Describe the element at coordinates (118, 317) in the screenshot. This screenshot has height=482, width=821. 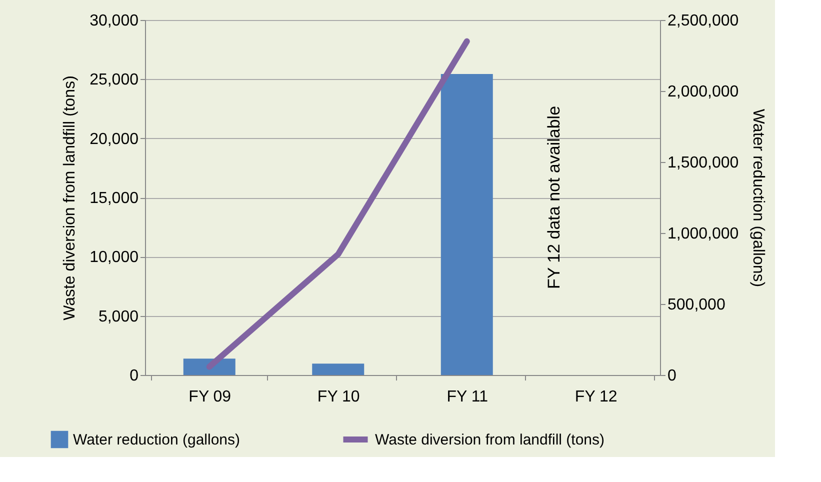
I see `y-tick-label: 5,000` at that location.